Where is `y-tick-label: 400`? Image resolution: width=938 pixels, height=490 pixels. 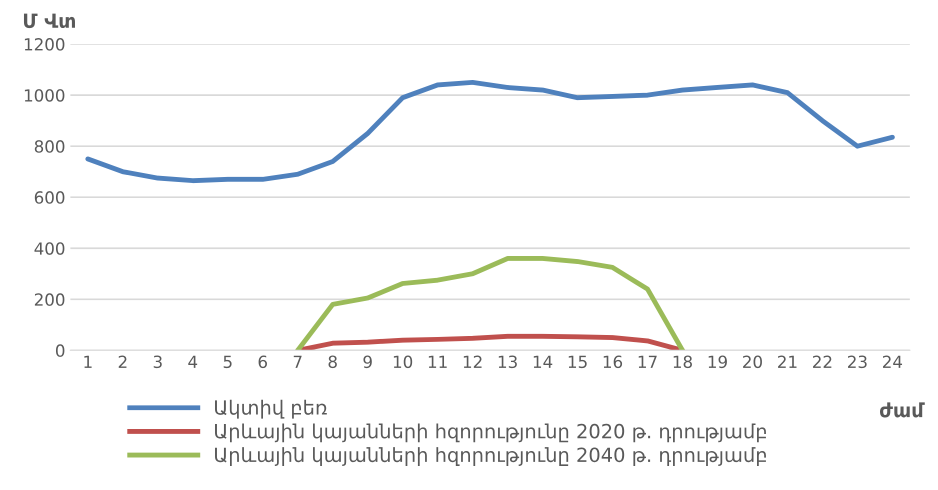 y-tick-label: 400 is located at coordinates (49, 248).